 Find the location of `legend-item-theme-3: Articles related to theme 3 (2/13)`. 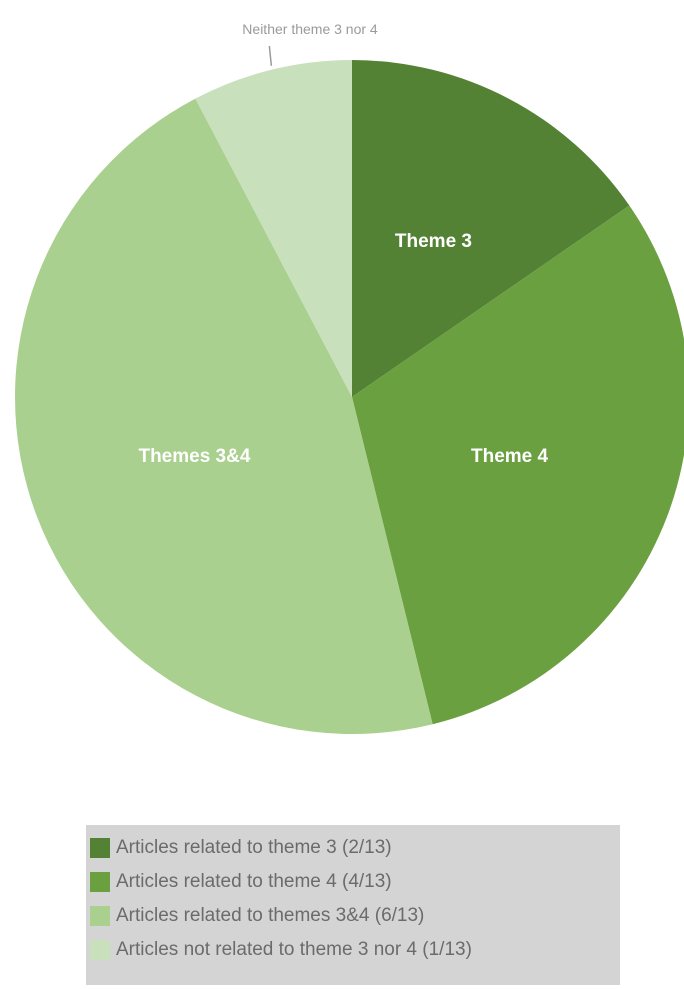

legend-item-theme-3: Articles related to theme 3 (2/13) is located at coordinates (355, 848).